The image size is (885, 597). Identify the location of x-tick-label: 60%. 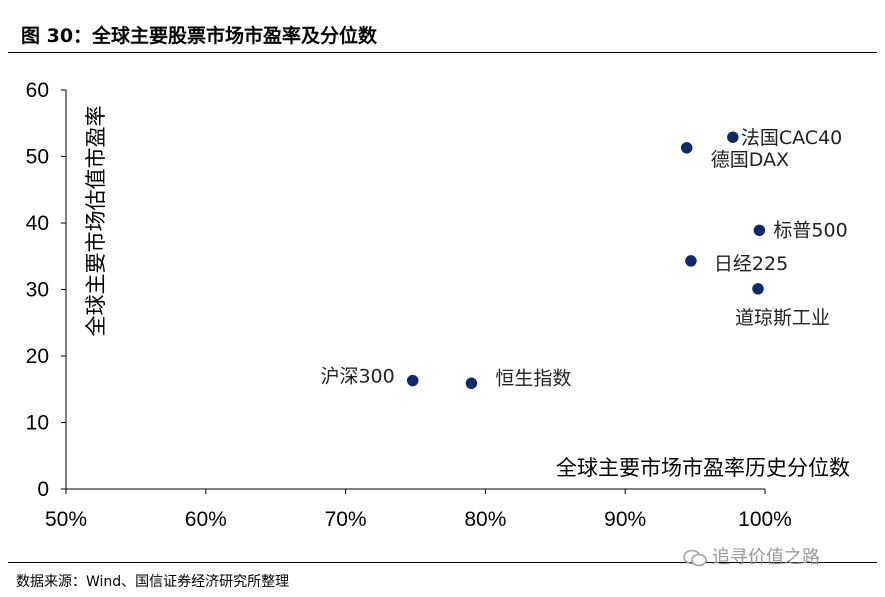
(206, 519).